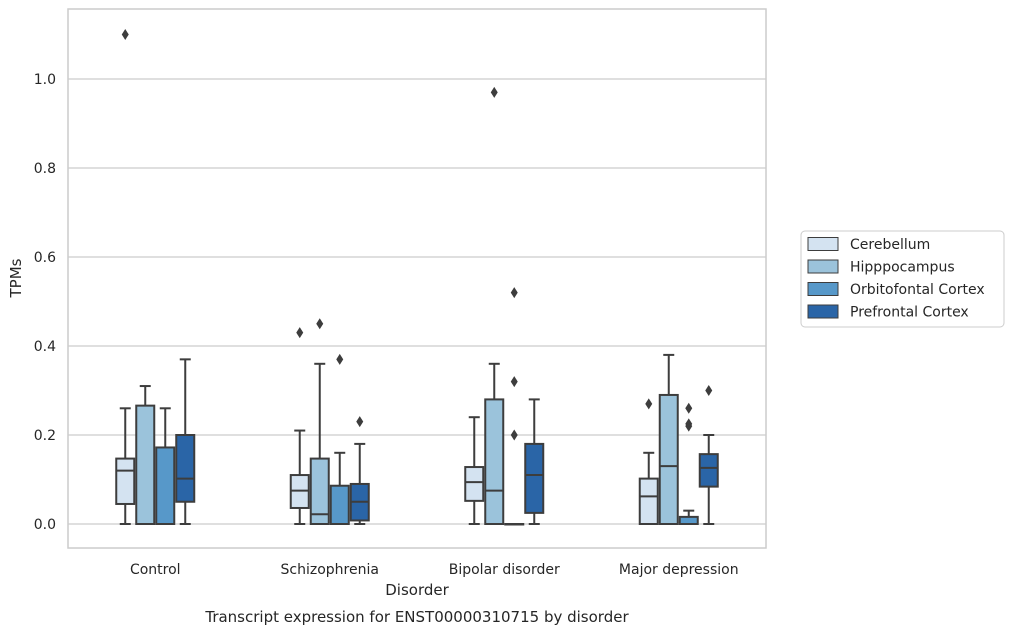 The image size is (1014, 634). I want to click on y-tick-label: 0.2, so click(45, 436).